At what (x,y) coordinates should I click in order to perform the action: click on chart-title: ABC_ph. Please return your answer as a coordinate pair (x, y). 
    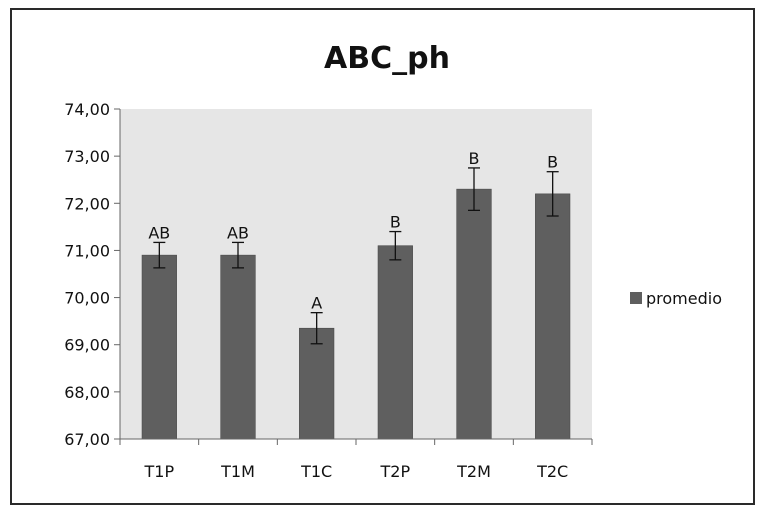
    Looking at the image, I should click on (387, 58).